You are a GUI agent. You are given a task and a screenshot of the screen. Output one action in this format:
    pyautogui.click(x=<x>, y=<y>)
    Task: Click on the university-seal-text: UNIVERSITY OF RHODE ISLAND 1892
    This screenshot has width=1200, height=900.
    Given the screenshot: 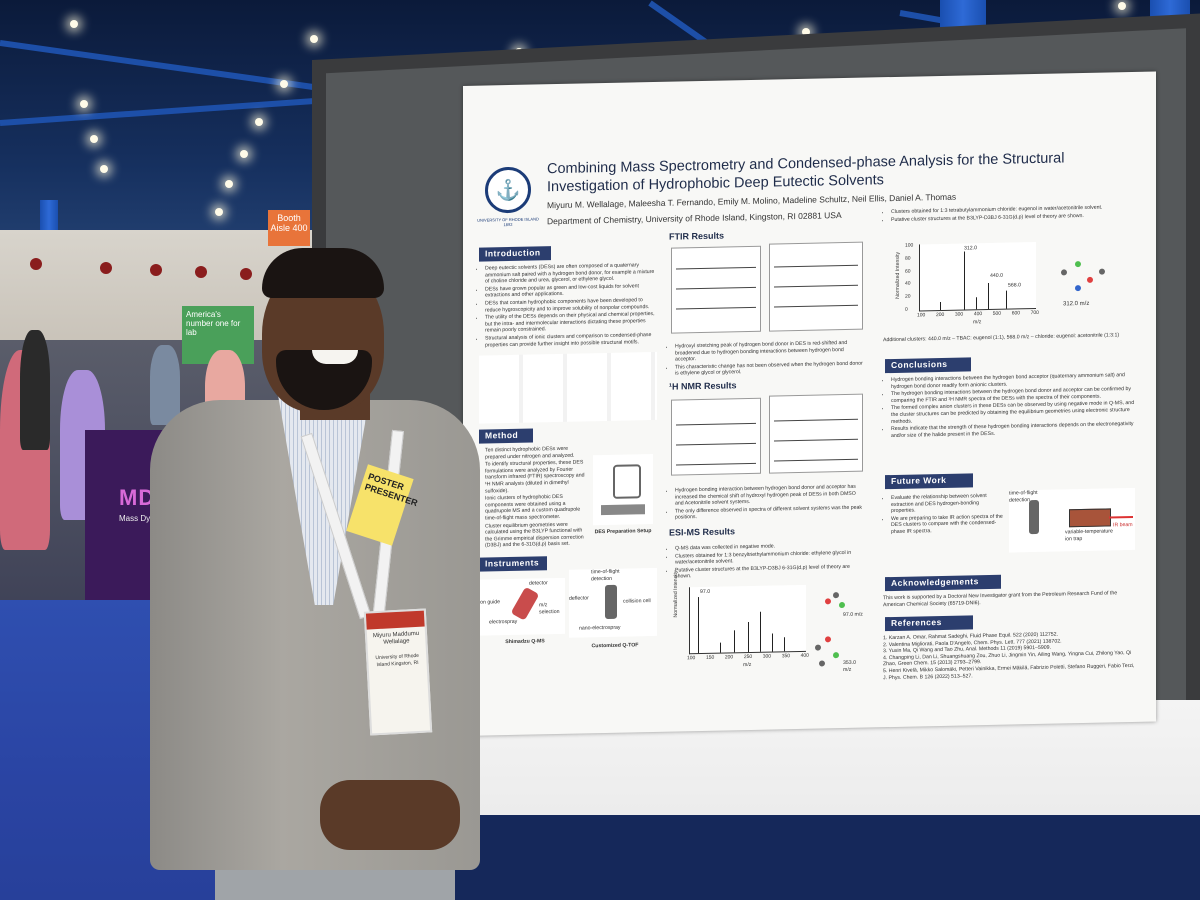 What is the action you would take?
    pyautogui.click(x=508, y=222)
    